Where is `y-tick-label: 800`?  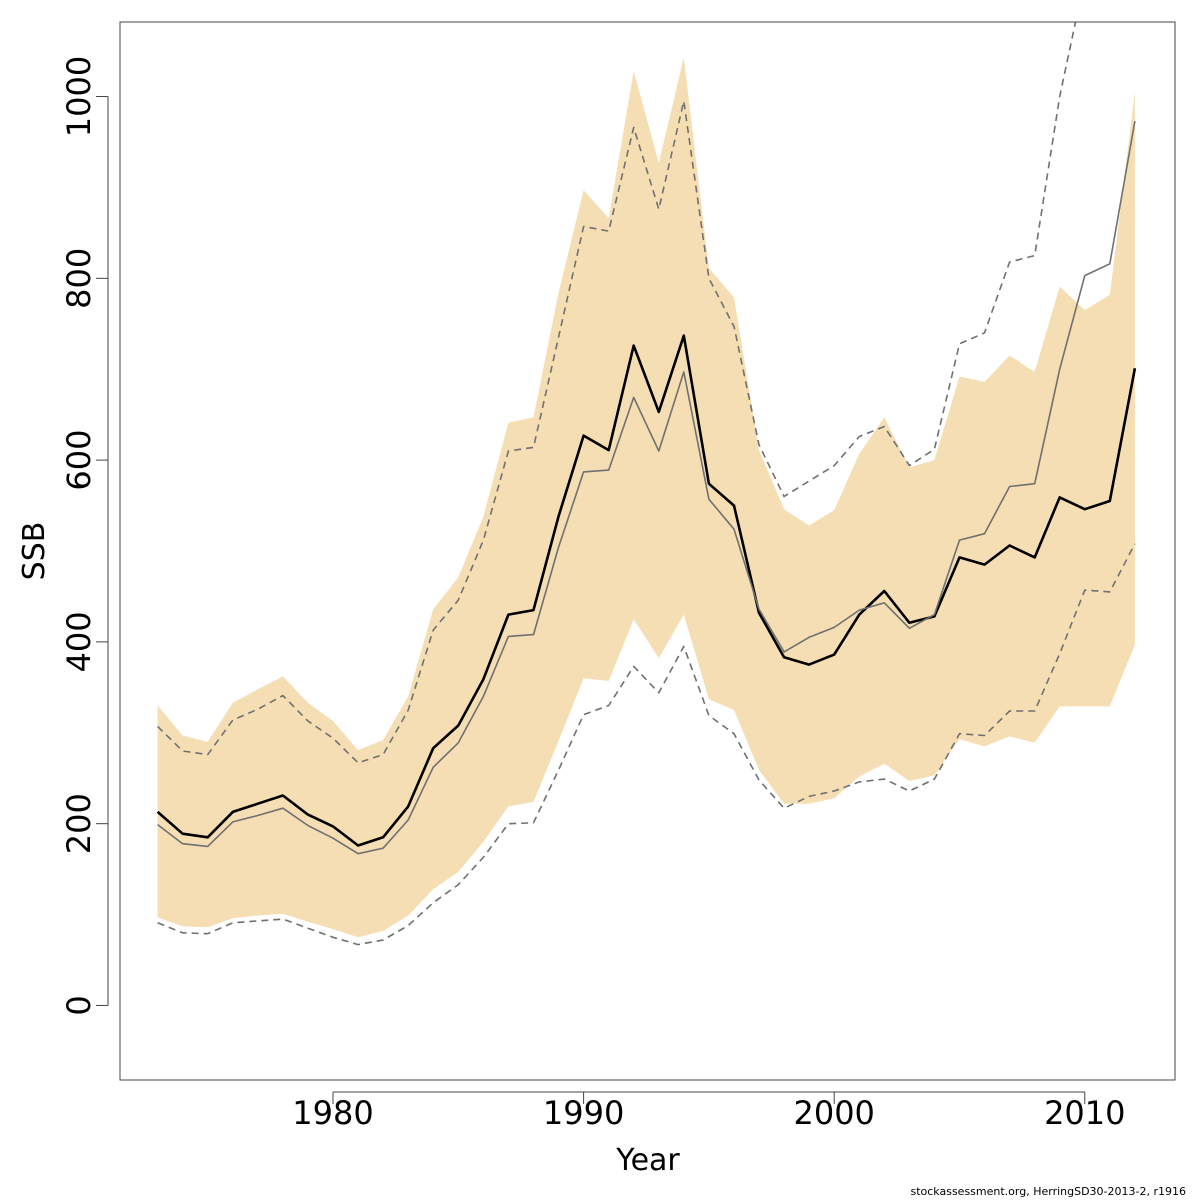 y-tick-label: 800 is located at coordinates (79, 278).